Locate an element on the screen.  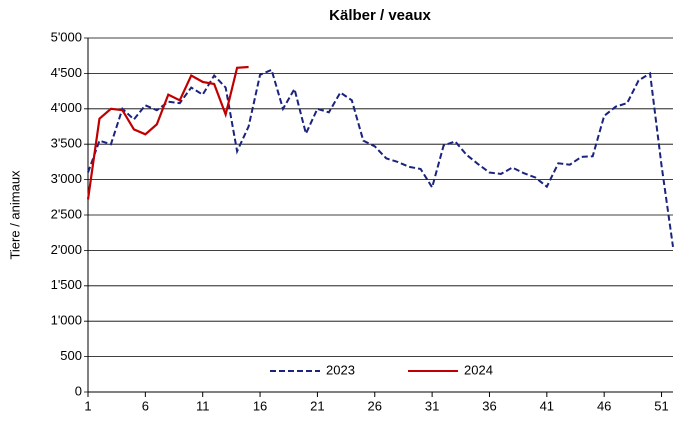
y-tick-label: 5'000 is located at coordinates (66, 36).